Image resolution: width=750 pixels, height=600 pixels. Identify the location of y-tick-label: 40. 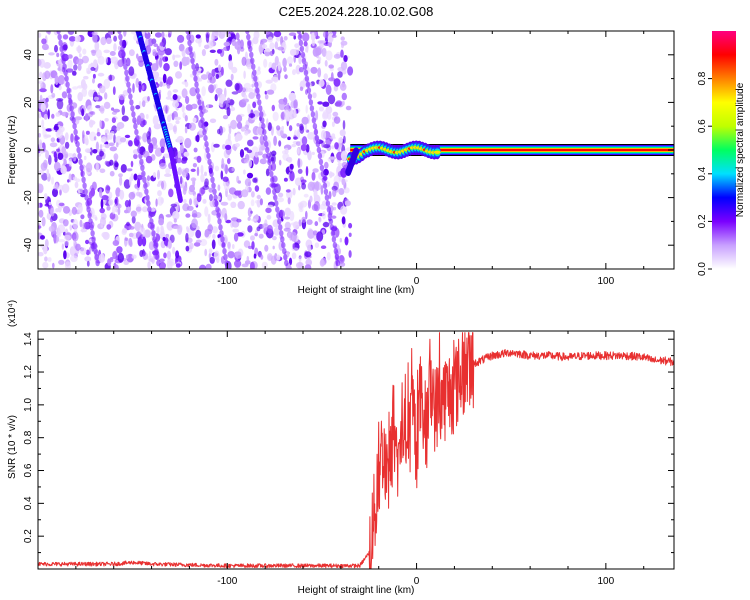
(28, 55).